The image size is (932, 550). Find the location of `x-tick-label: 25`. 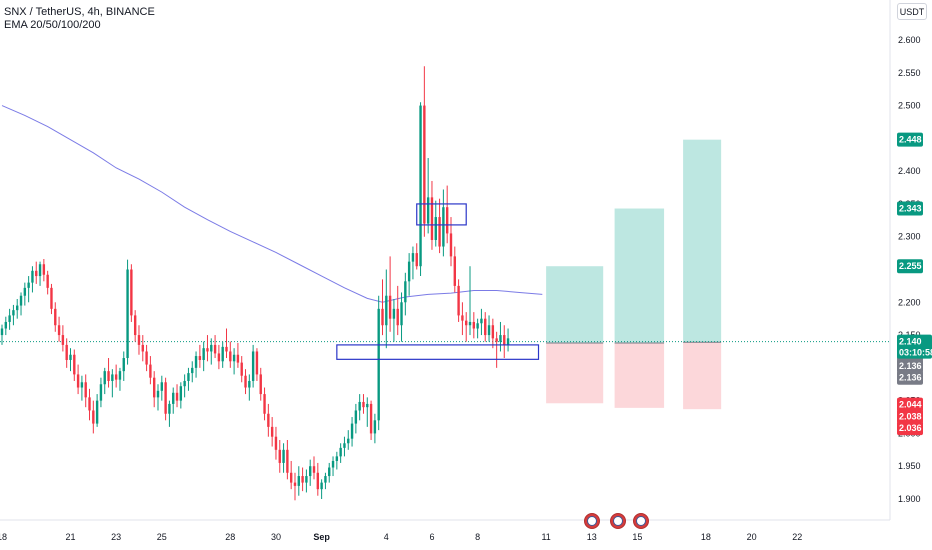

x-tick-label: 25 is located at coordinates (162, 537).